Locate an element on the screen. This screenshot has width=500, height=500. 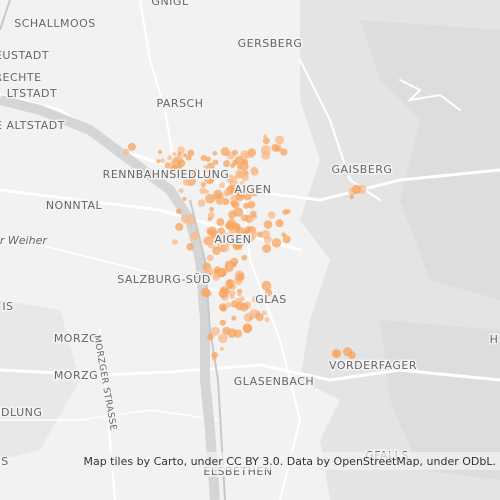
place-label: PARSCH is located at coordinates (179, 103).